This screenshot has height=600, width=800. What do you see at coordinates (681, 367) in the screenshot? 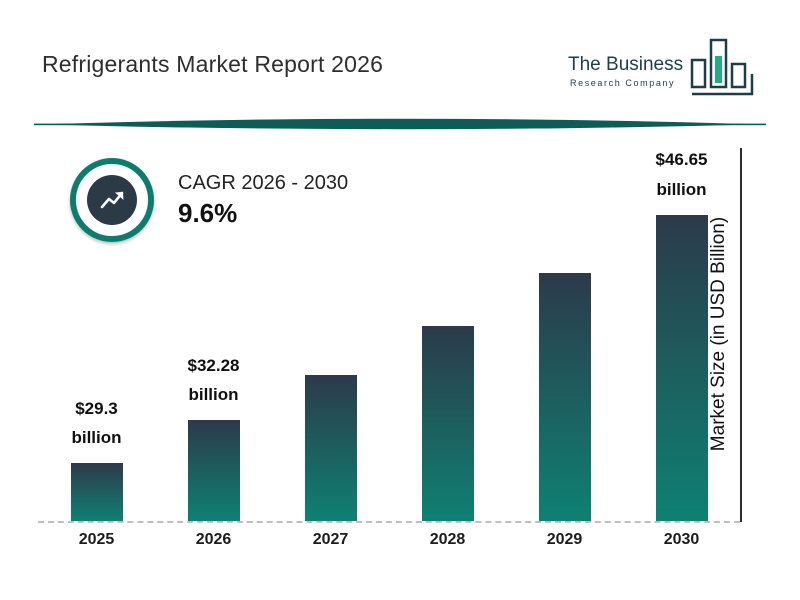
I see `bar-2030` at bounding box center [681, 367].